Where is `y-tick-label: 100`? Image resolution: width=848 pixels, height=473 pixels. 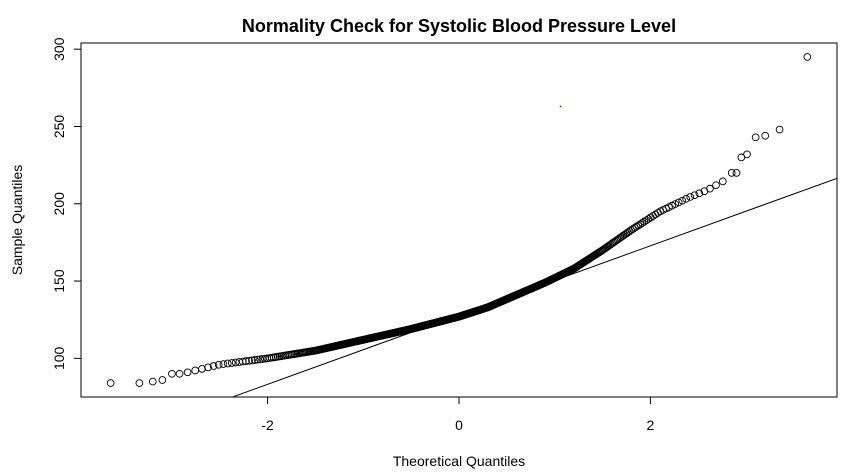
y-tick-label: 100 is located at coordinates (59, 358).